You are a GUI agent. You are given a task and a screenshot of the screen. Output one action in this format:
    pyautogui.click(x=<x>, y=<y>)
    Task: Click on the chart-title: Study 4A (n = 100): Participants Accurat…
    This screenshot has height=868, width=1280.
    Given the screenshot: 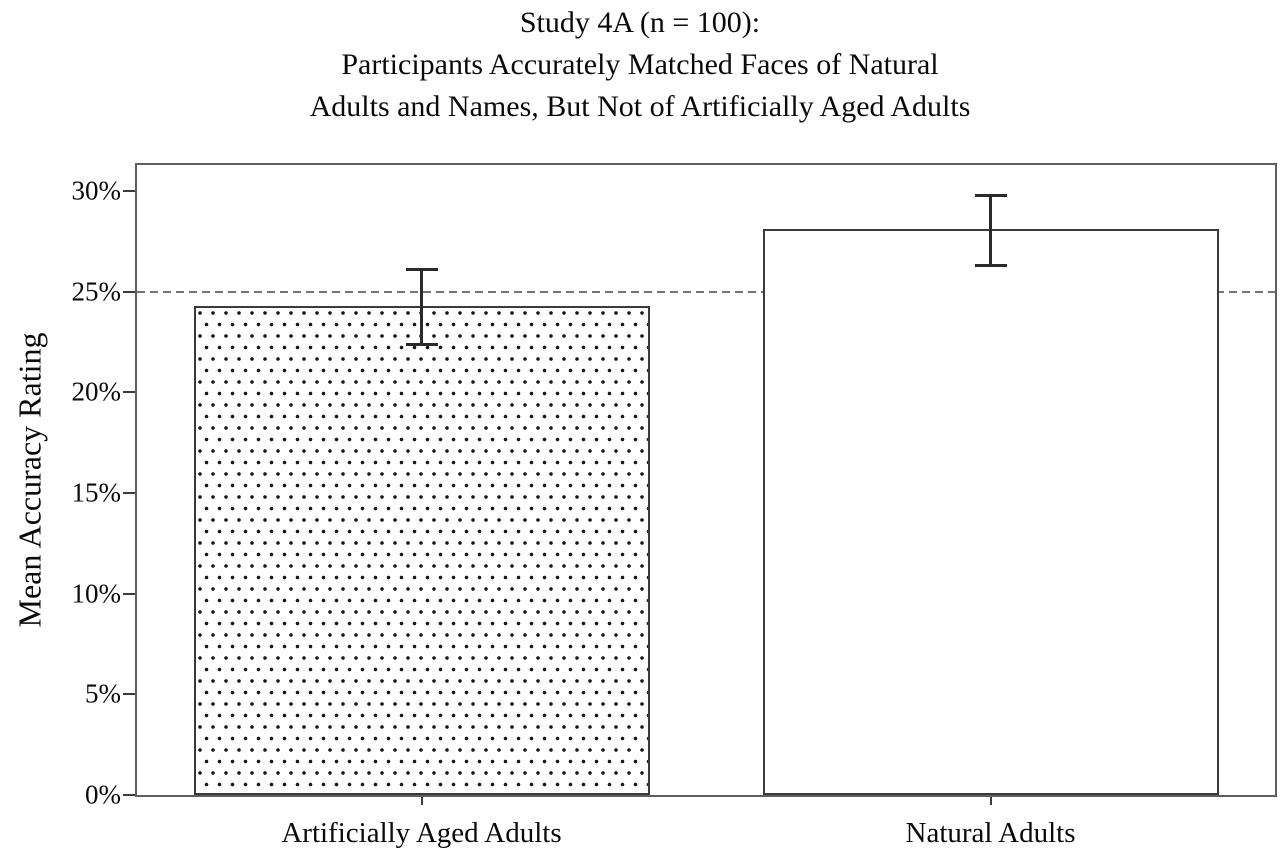 What is the action you would take?
    pyautogui.click(x=640, y=65)
    